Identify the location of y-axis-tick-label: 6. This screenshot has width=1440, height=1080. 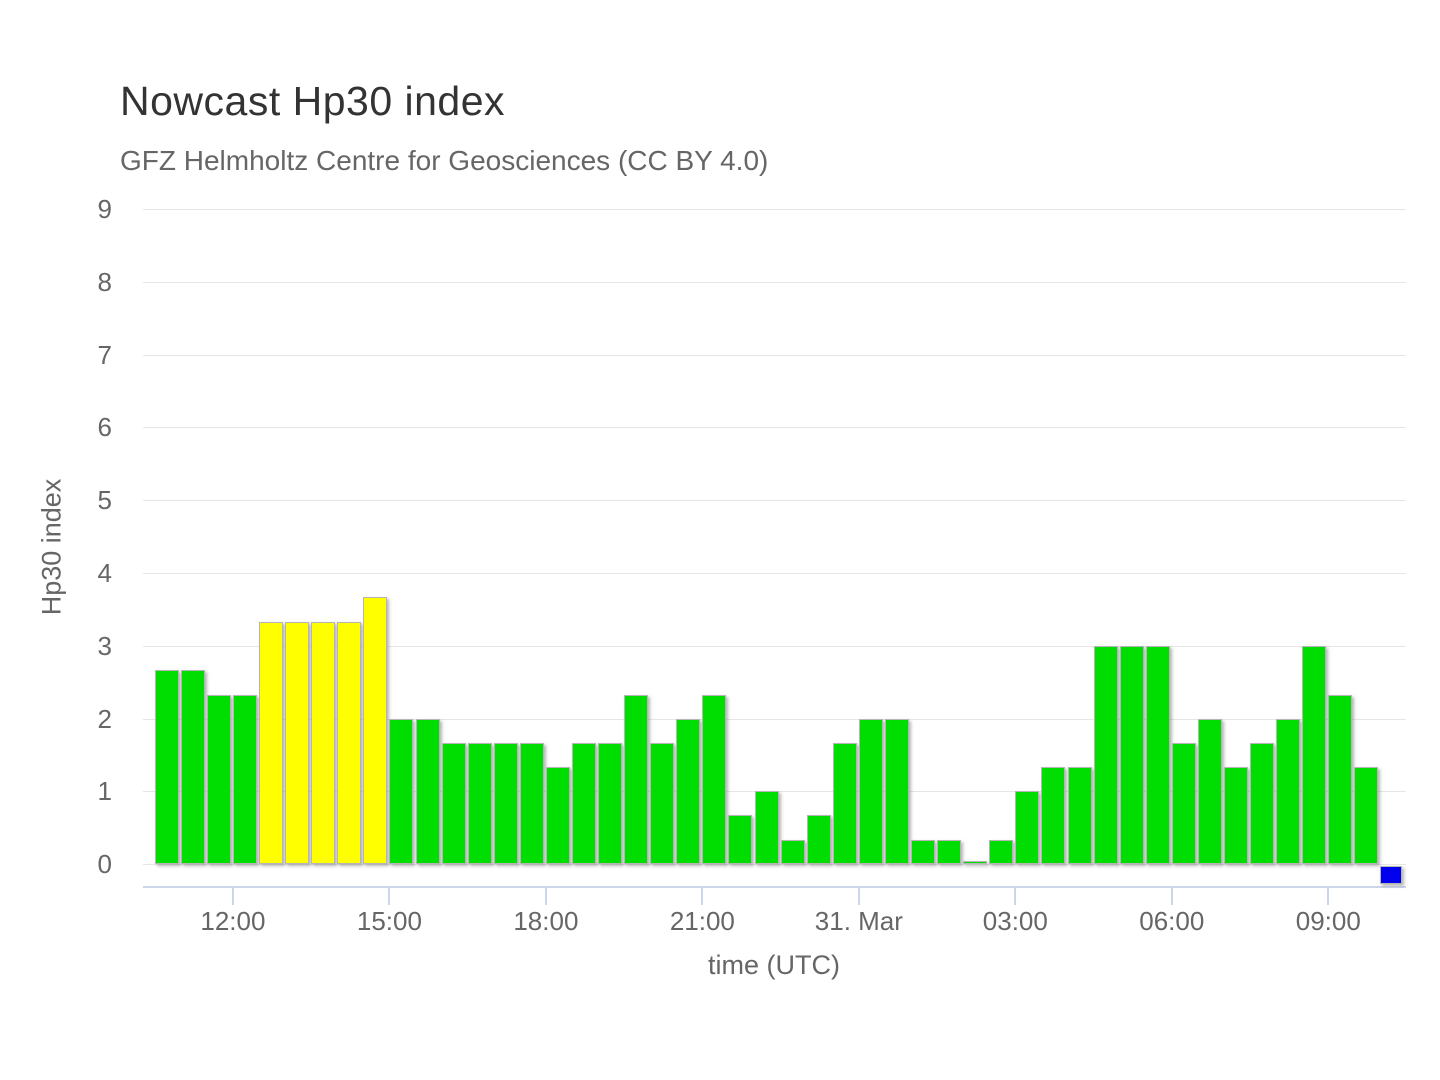
(104, 427).